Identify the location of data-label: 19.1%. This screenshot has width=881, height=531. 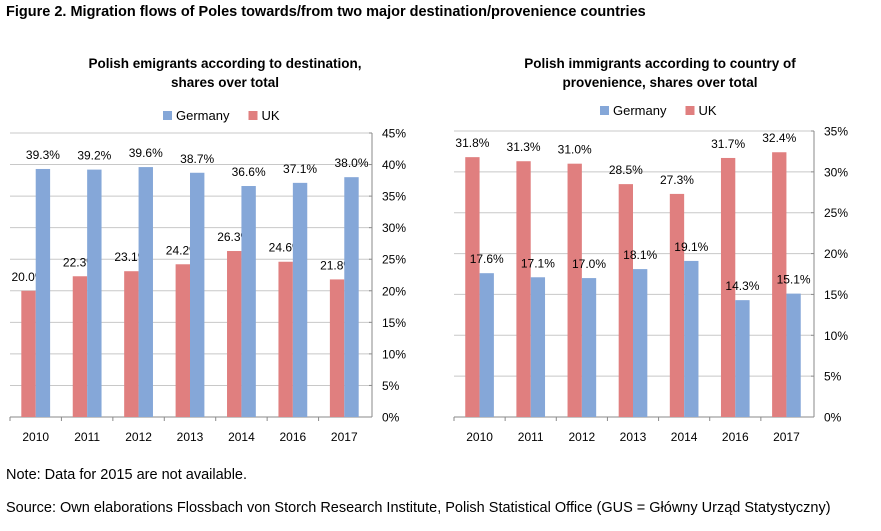
(691, 247).